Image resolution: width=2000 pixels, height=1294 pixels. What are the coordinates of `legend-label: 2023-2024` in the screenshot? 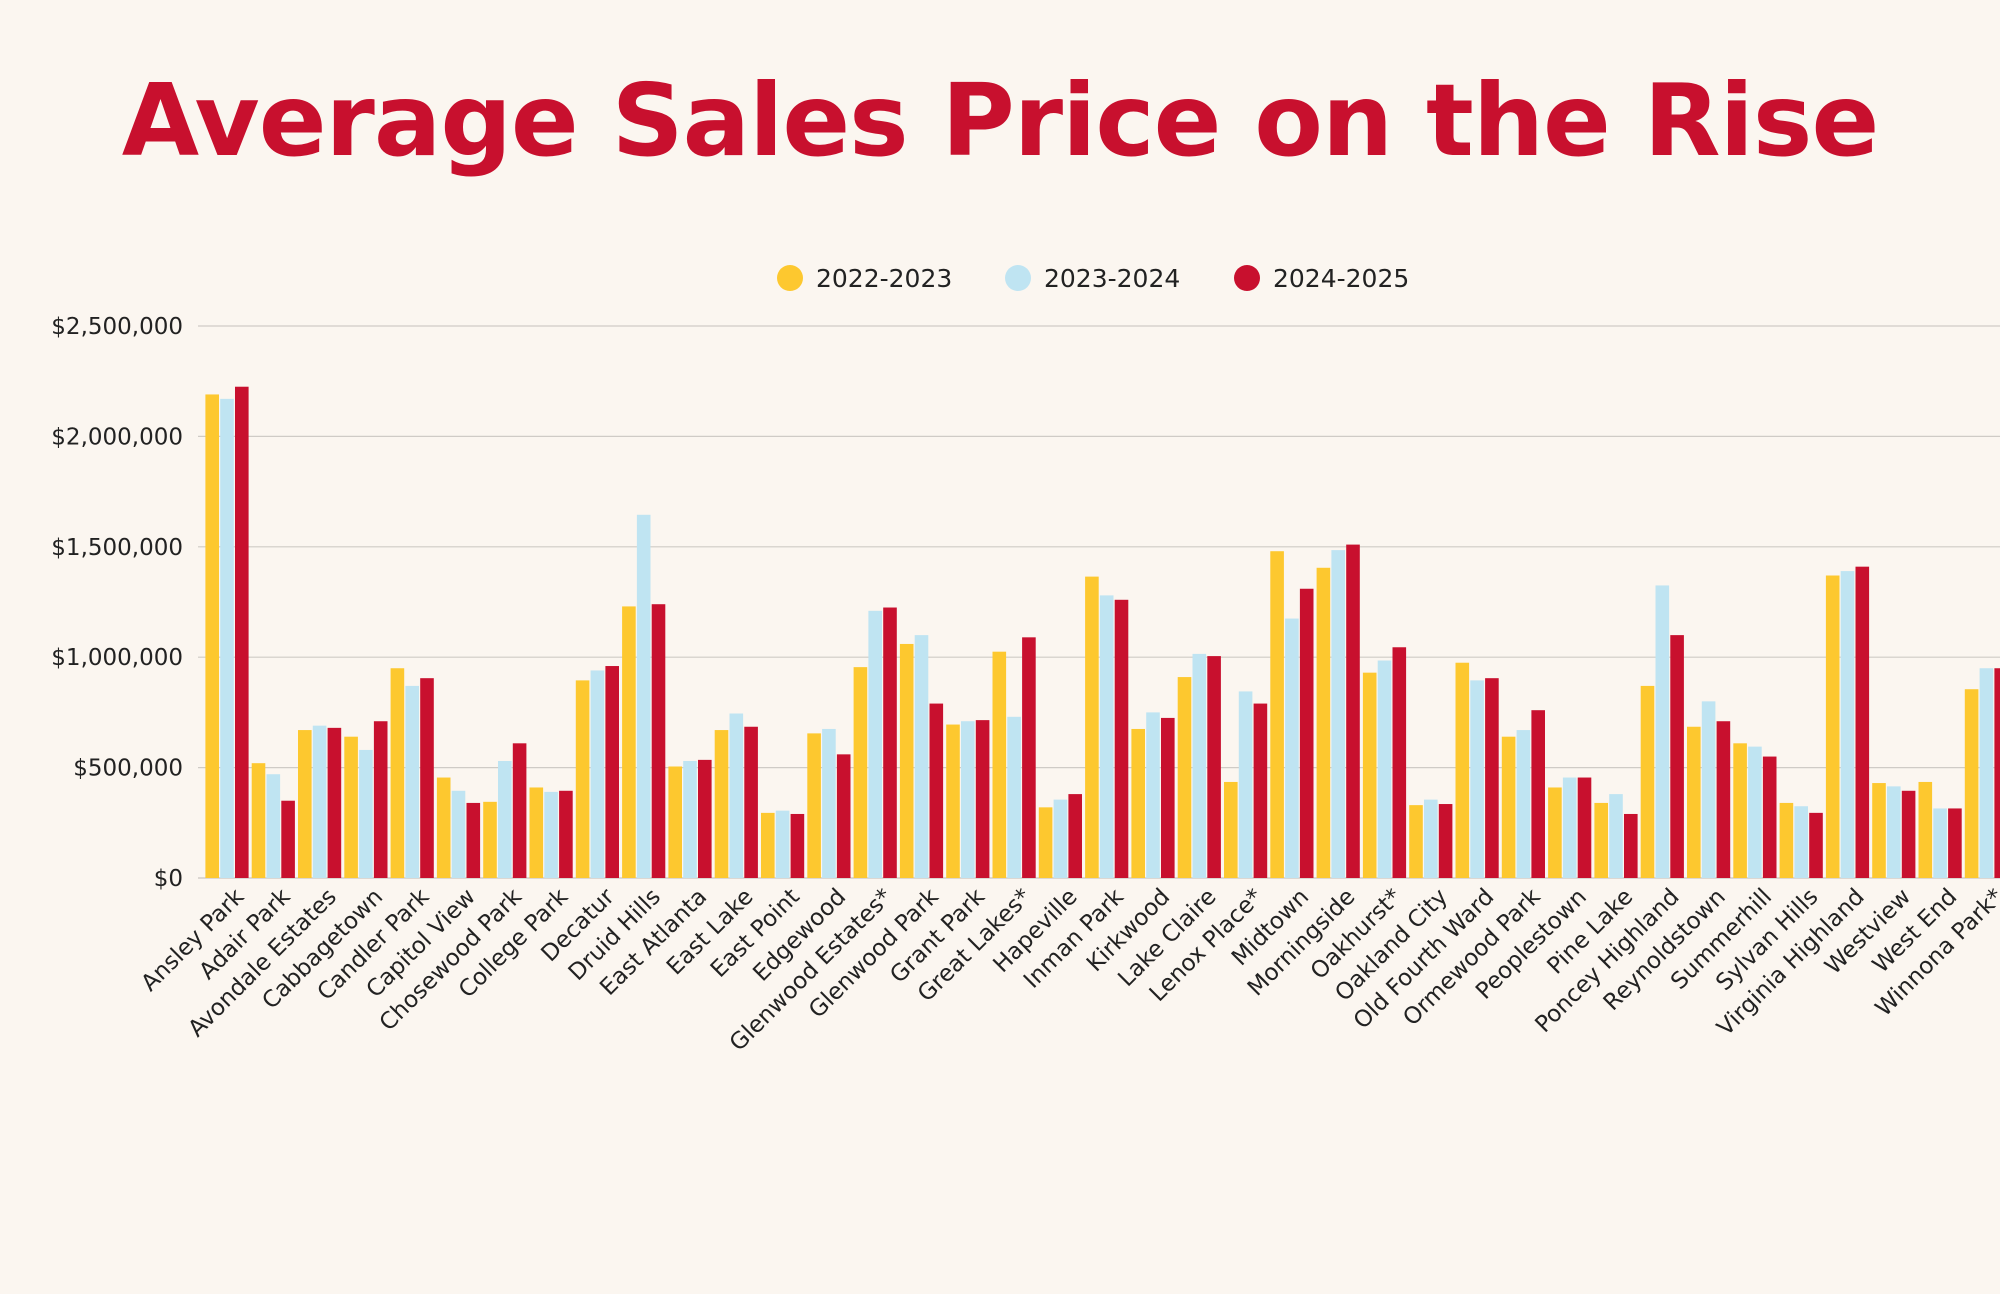 It's located at (1112, 278).